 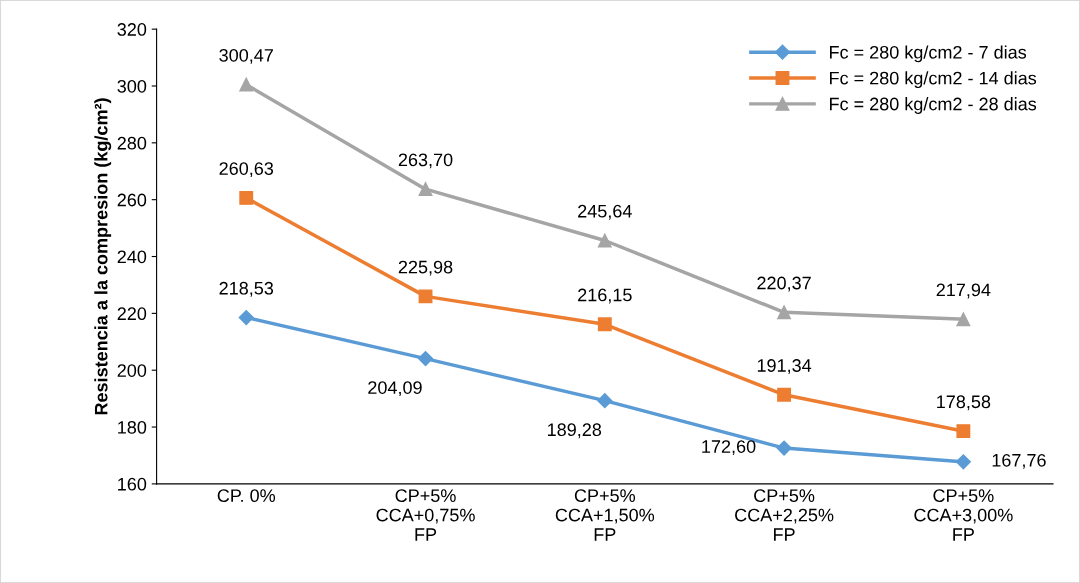 What do you see at coordinates (963, 515) in the screenshot?
I see `x-tick-label: CP+5% CCA+3,00% FP` at bounding box center [963, 515].